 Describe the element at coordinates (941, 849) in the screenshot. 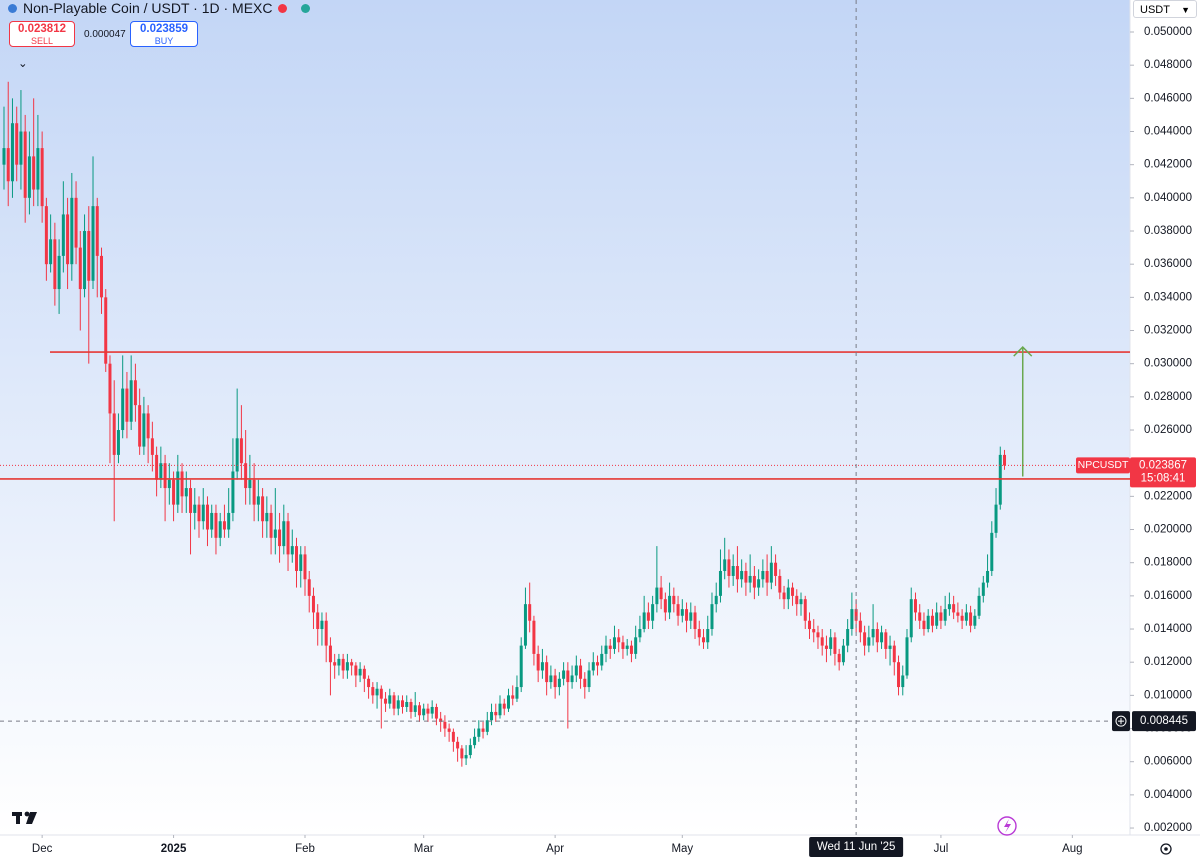

I see `x-tick-label: Jul` at that location.